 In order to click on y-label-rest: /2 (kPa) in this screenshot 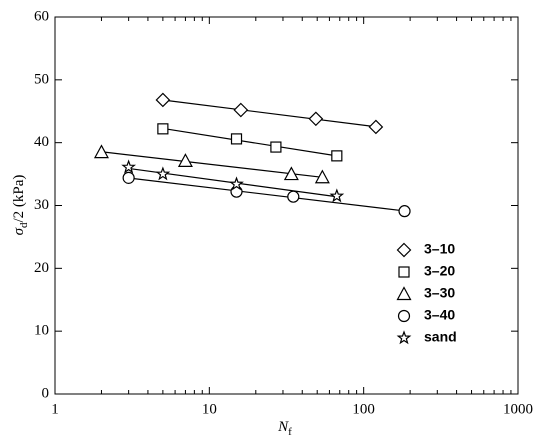, I will do `click(19, 199)`.